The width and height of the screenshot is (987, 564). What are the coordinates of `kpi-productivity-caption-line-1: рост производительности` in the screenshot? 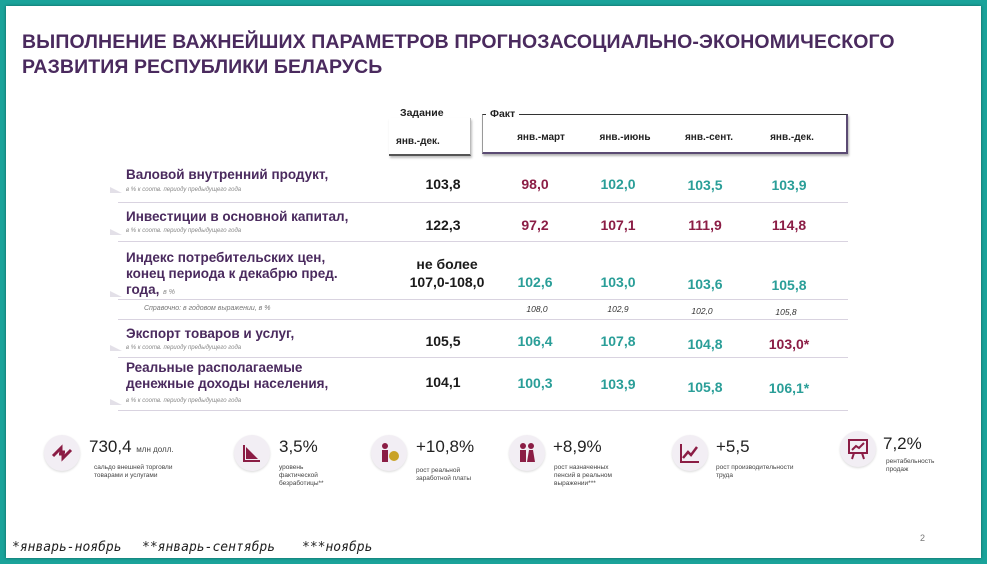 It's located at (755, 467).